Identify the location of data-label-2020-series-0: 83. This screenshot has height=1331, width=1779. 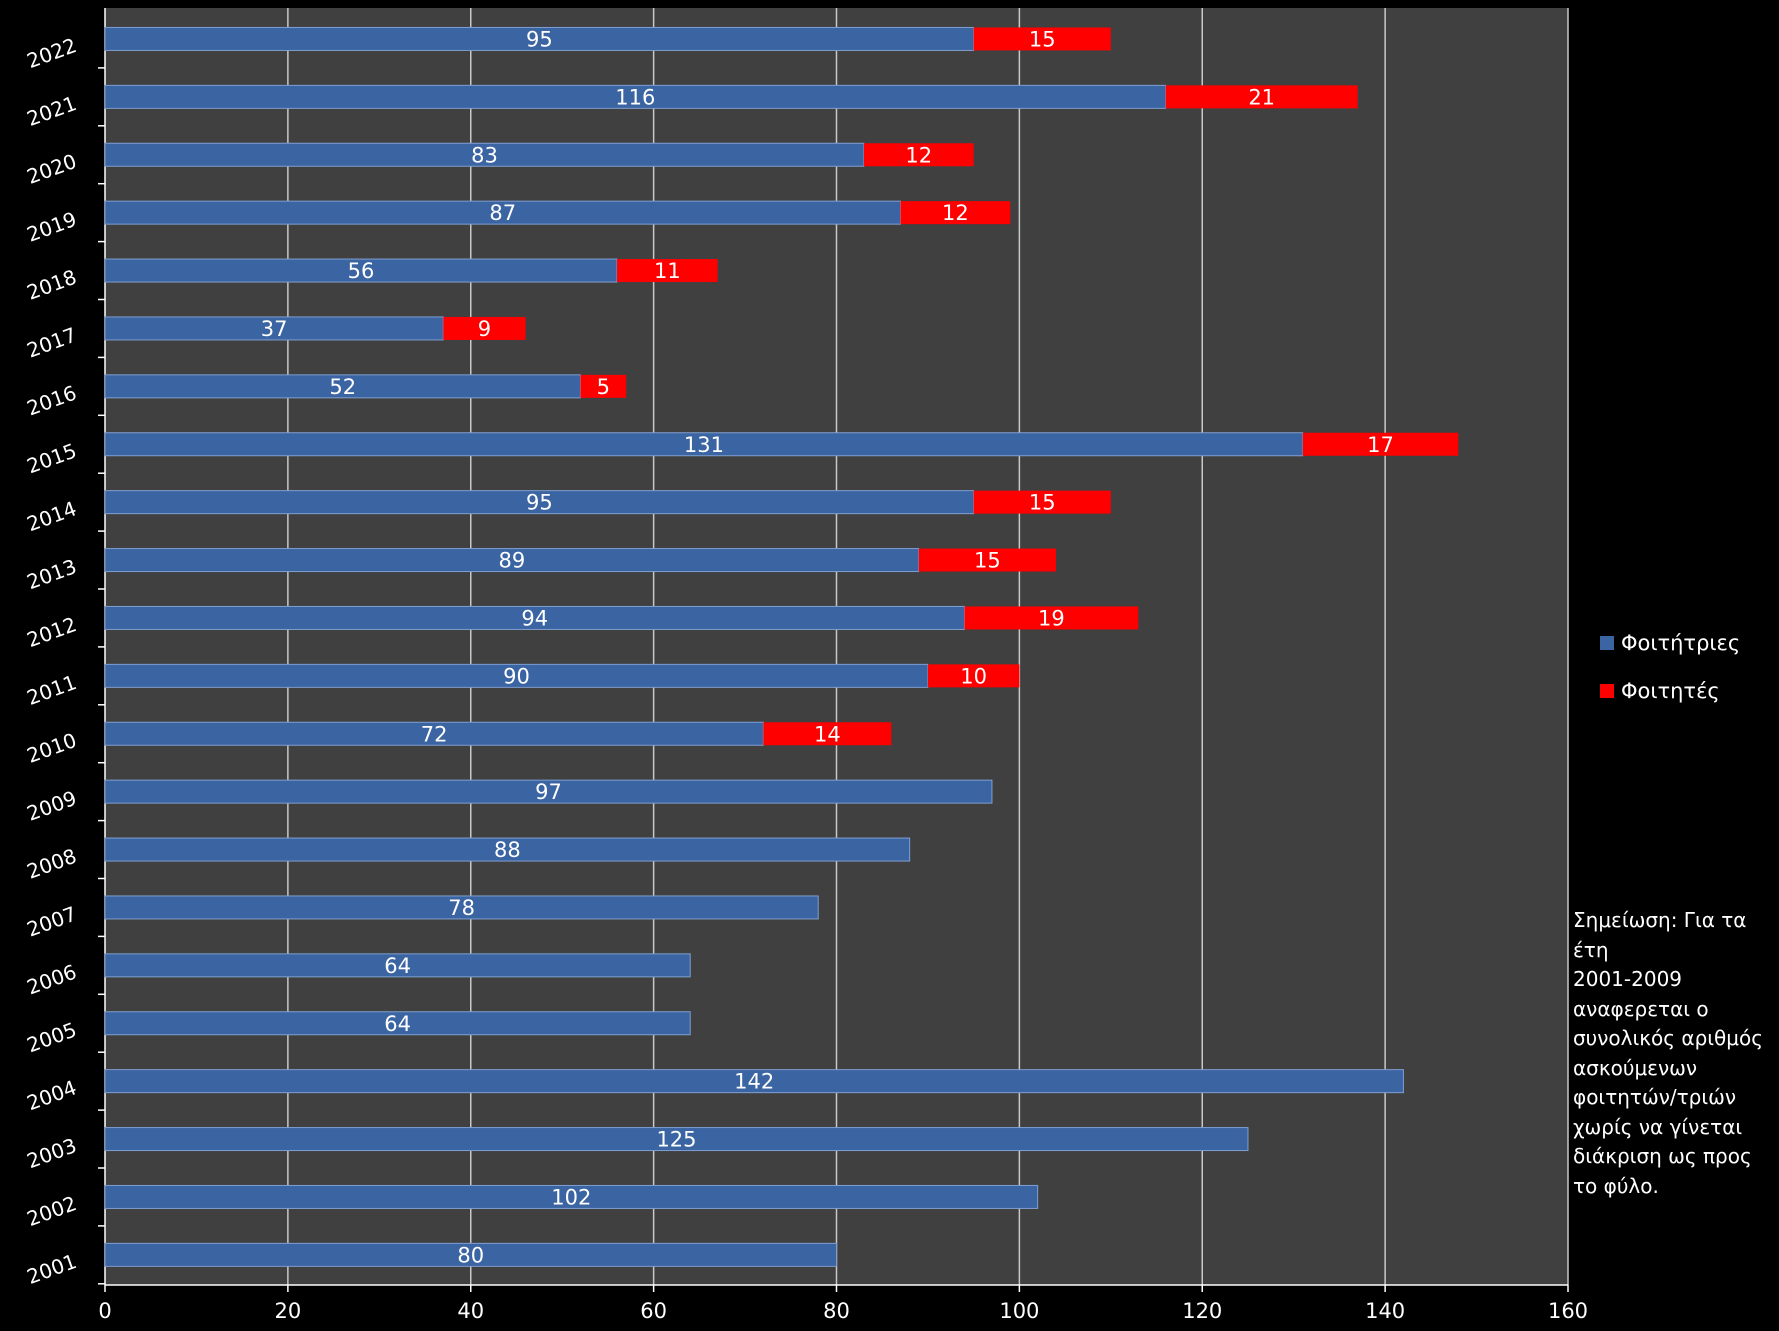
(484, 155).